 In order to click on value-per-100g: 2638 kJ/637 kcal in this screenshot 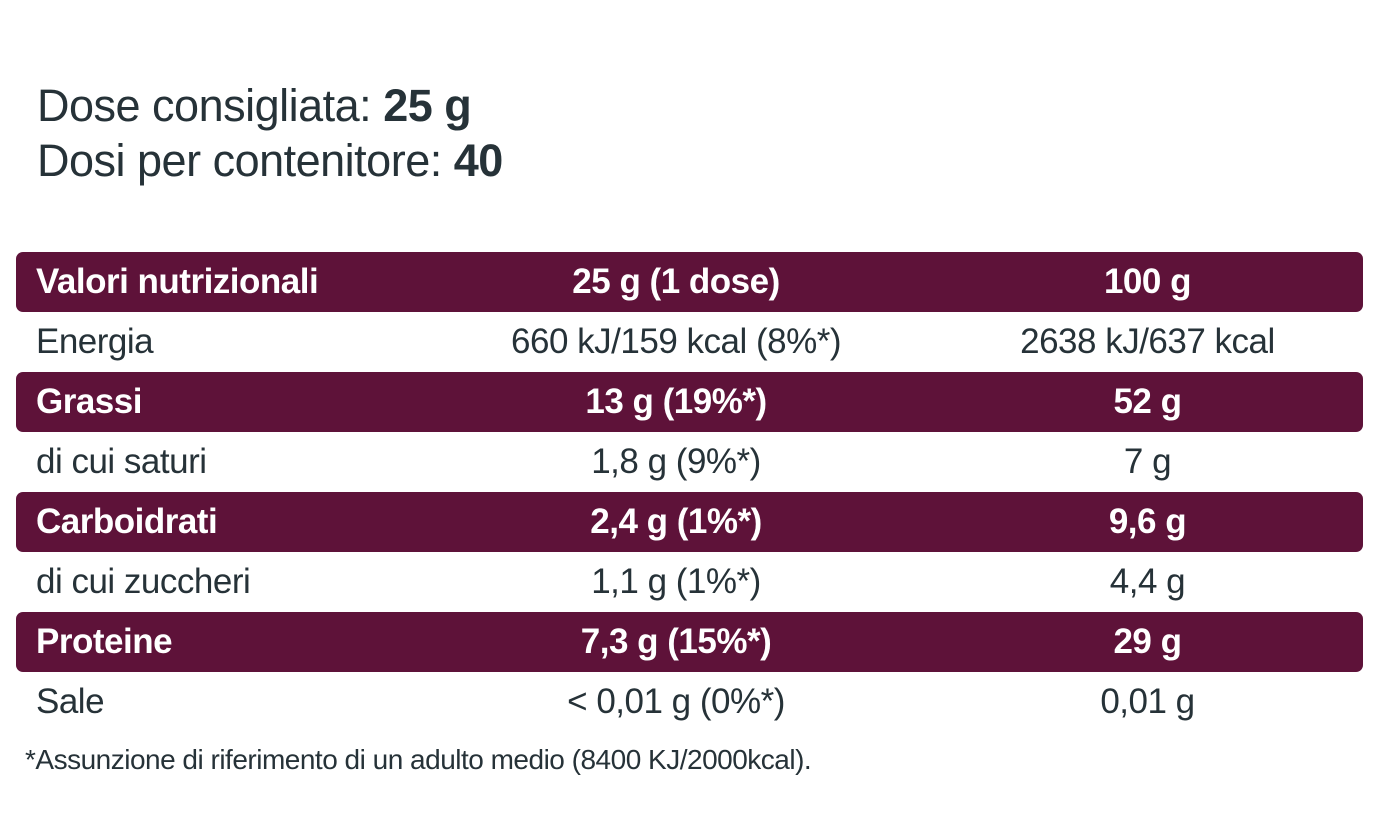, I will do `click(1147, 341)`.